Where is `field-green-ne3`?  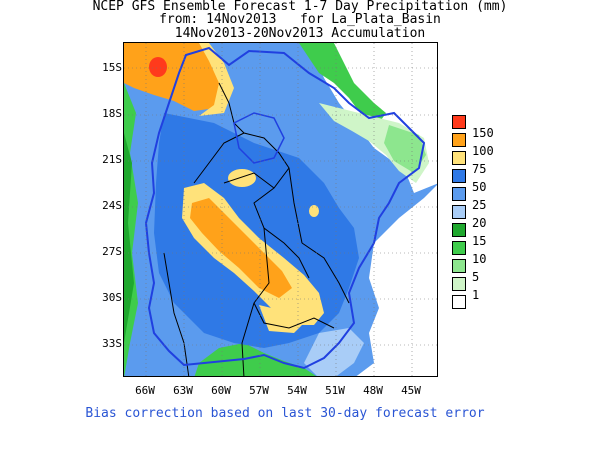
field-green-ne3 is located at coordinates (405, 149).